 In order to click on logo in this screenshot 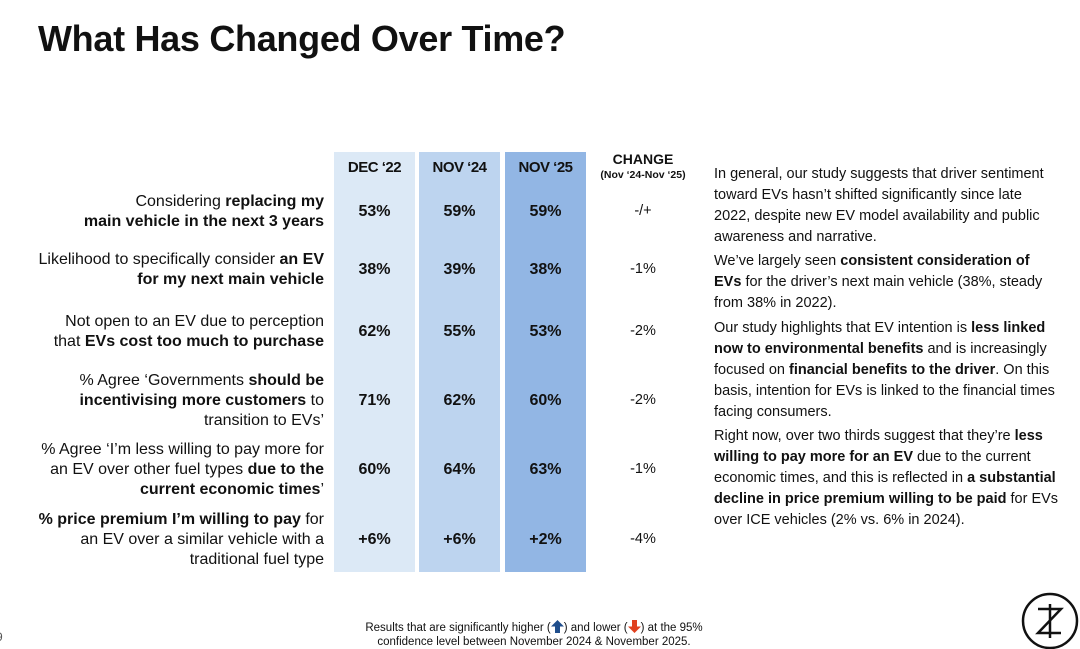, I will do `click(1050, 620)`.